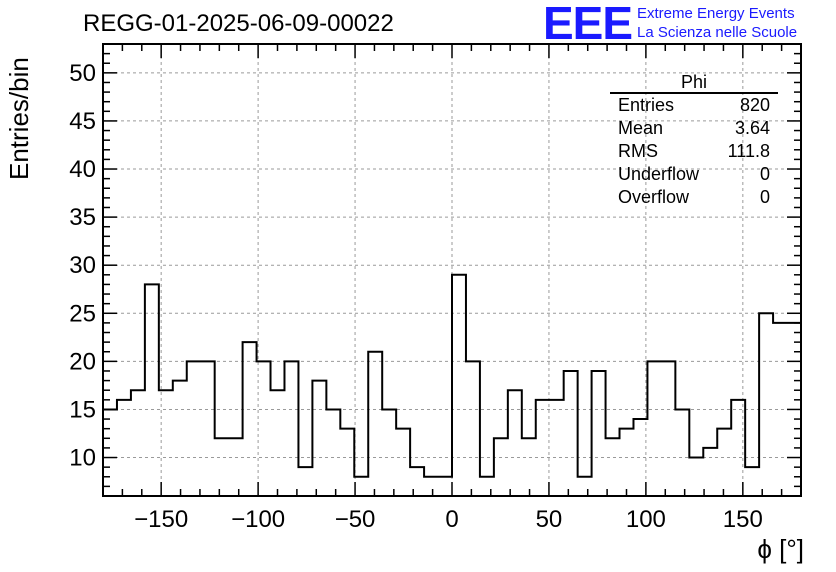  What do you see at coordinates (754, 105) in the screenshot?
I see `stats-value: 820` at bounding box center [754, 105].